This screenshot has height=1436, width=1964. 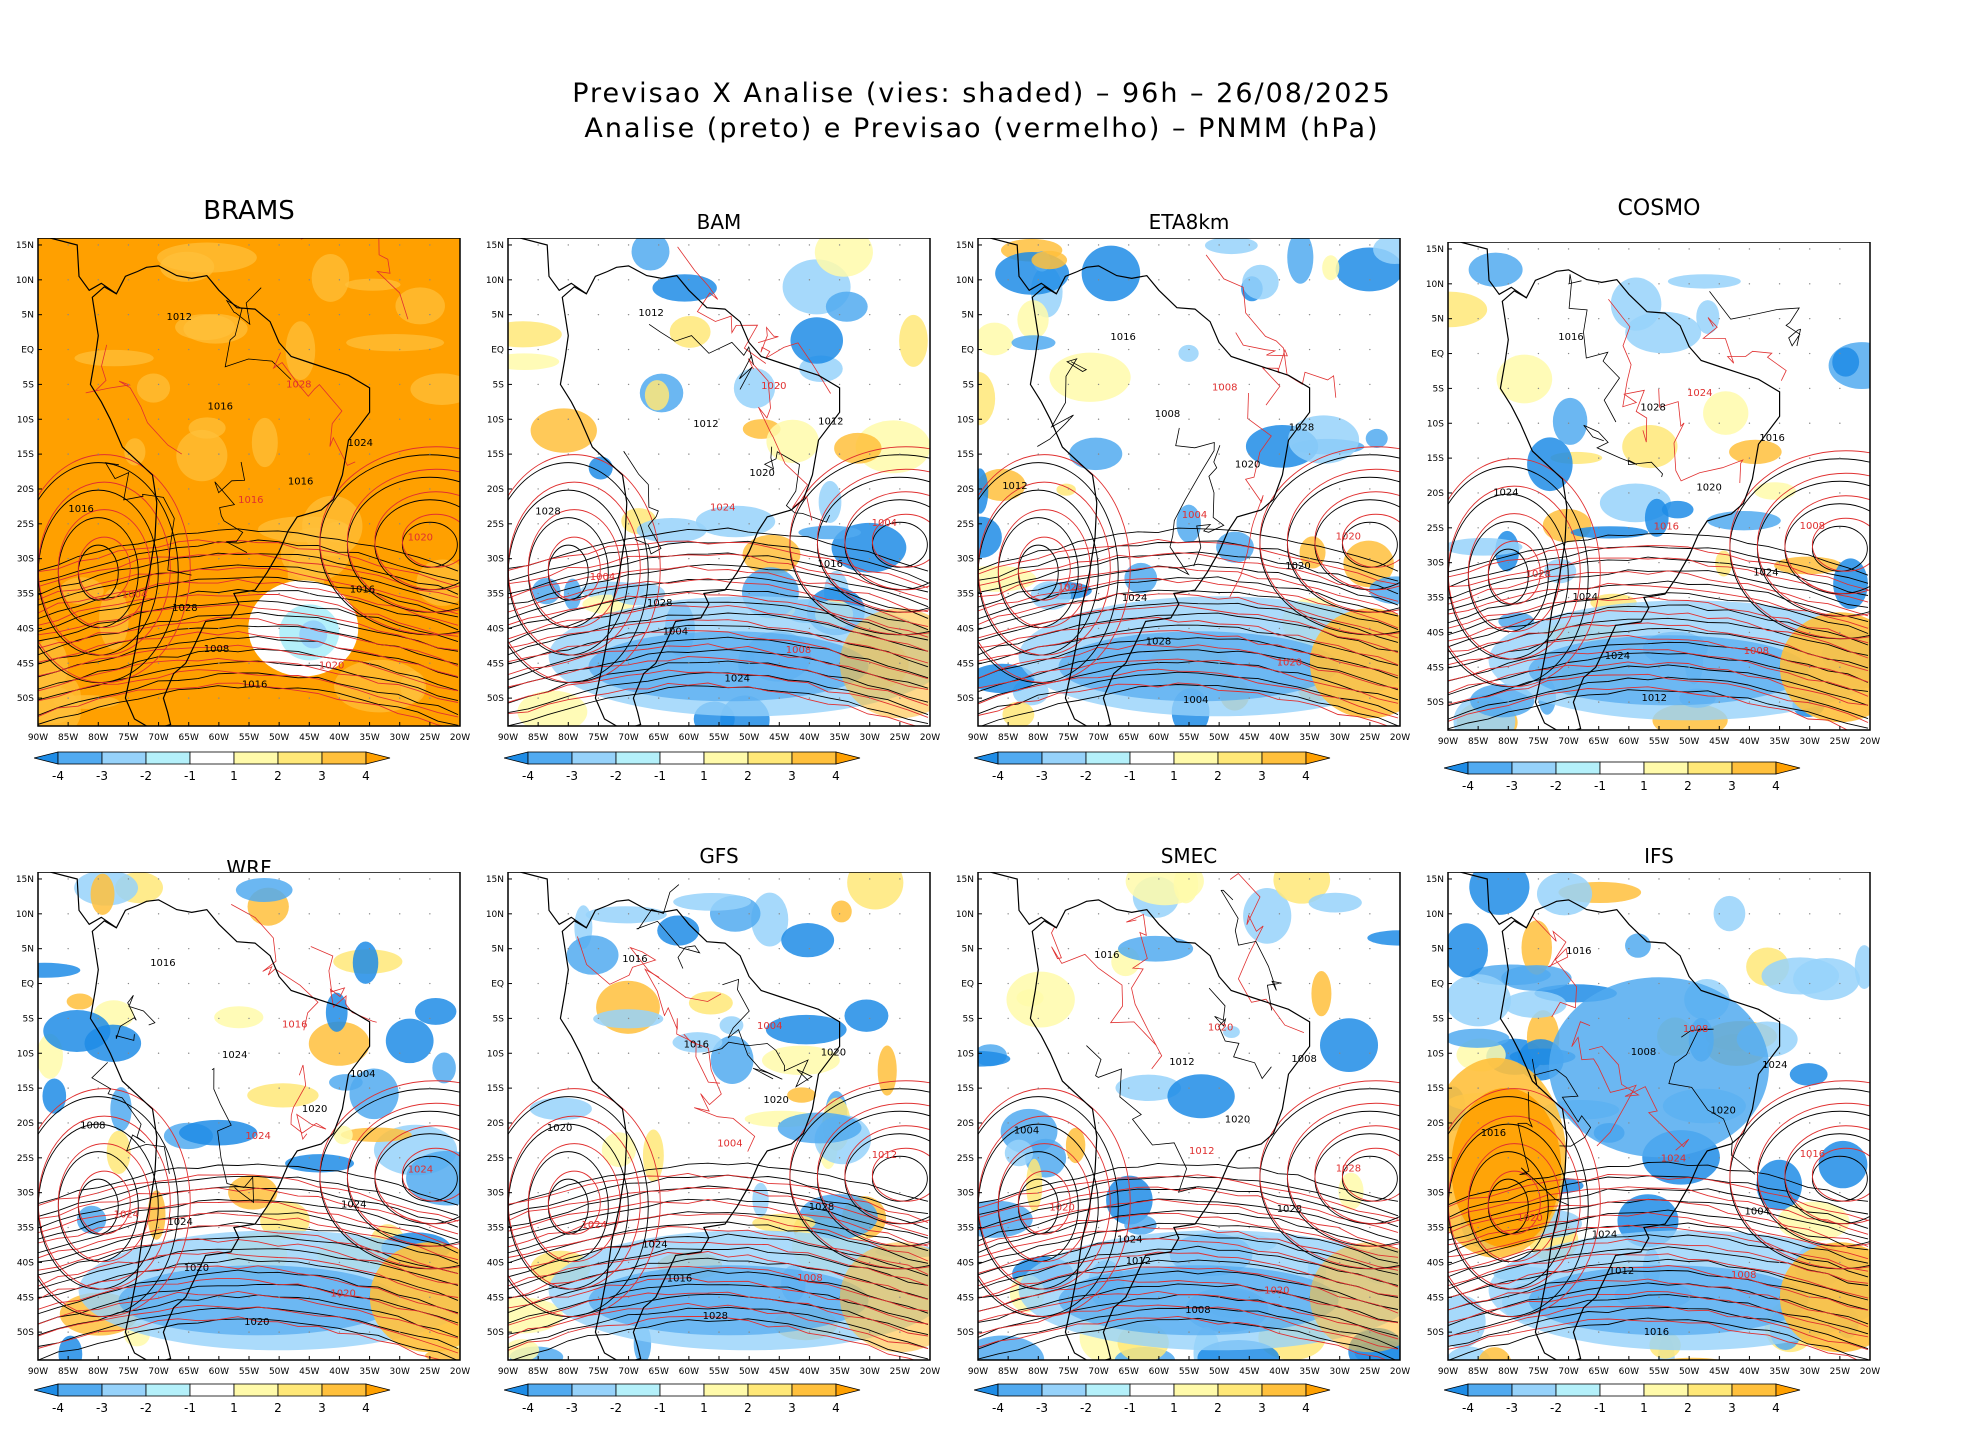 I want to click on colorbar-tick-label: -1, so click(x=1130, y=776).